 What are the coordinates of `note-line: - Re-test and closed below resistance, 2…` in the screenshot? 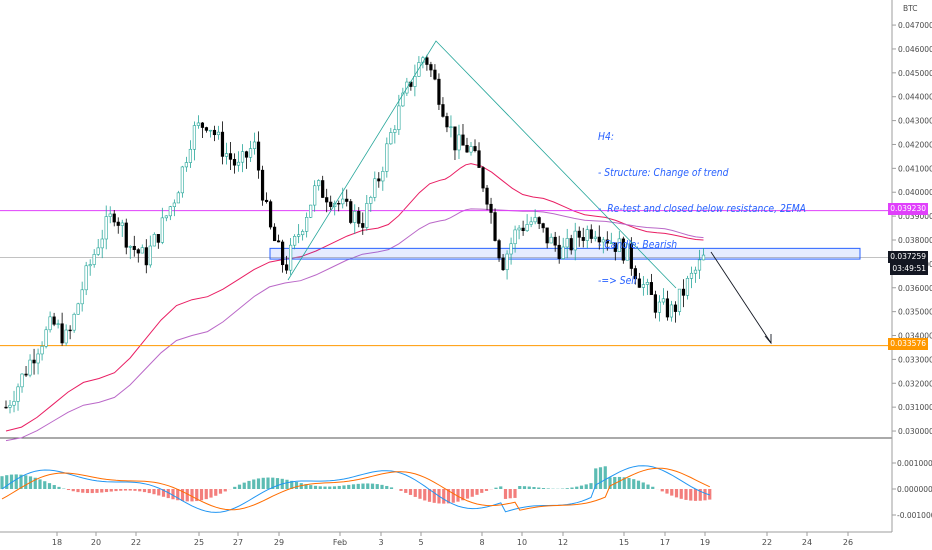 It's located at (702, 209).